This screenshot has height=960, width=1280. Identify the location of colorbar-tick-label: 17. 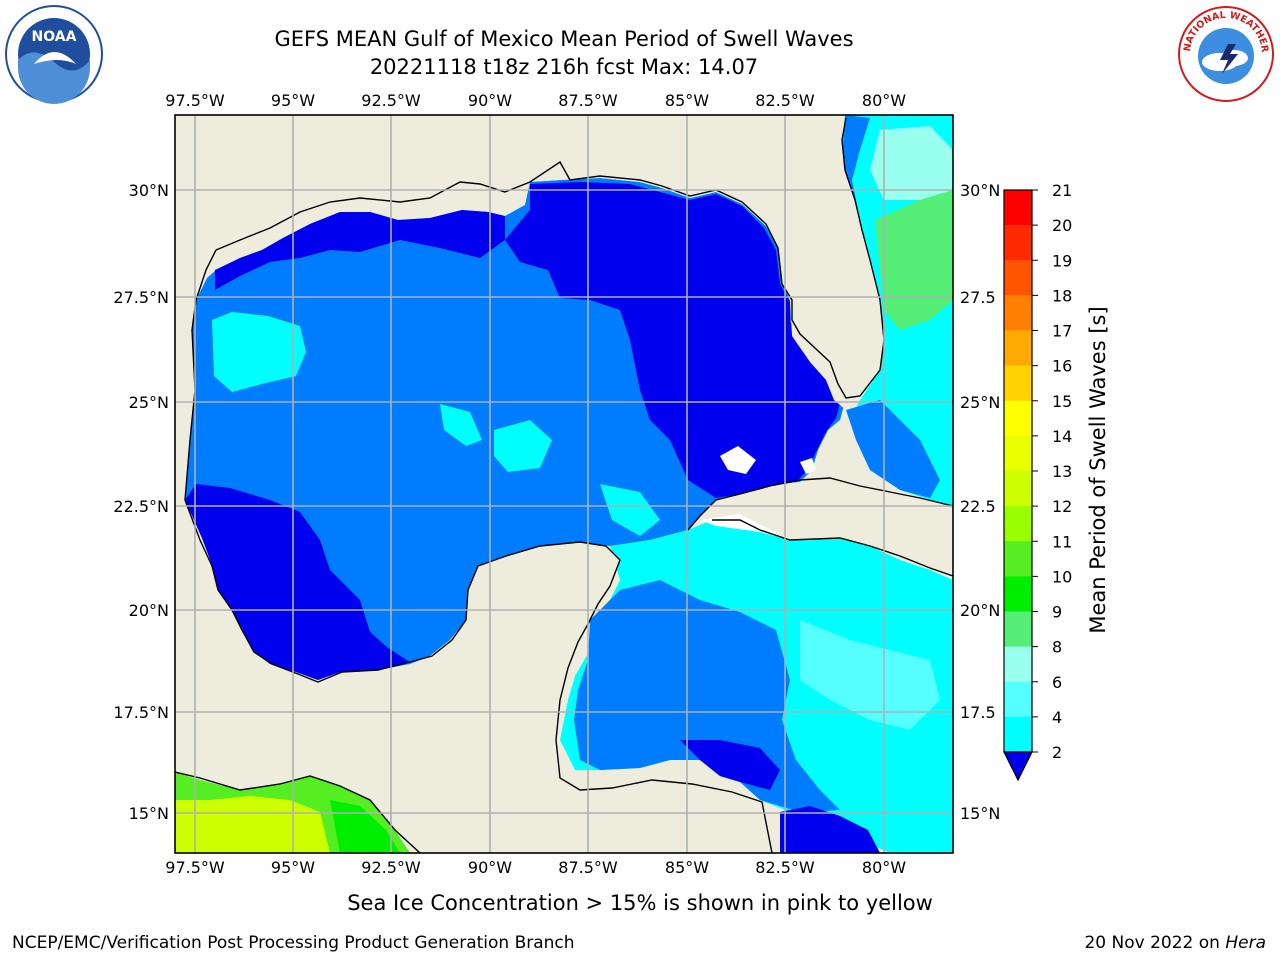
(1062, 331).